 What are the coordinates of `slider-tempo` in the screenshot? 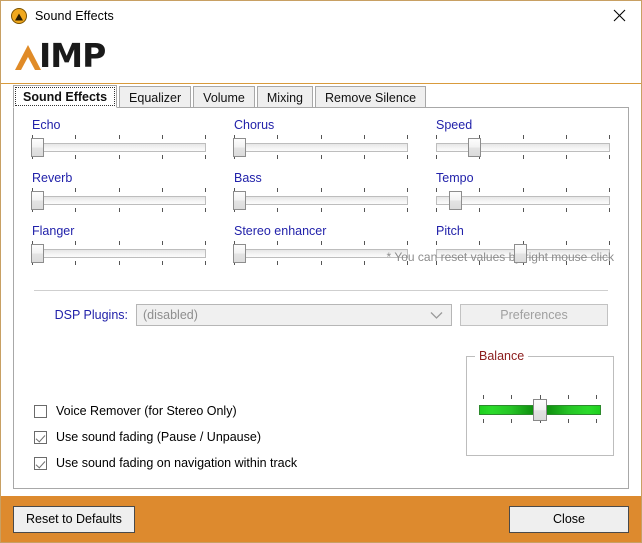 It's located at (523, 200).